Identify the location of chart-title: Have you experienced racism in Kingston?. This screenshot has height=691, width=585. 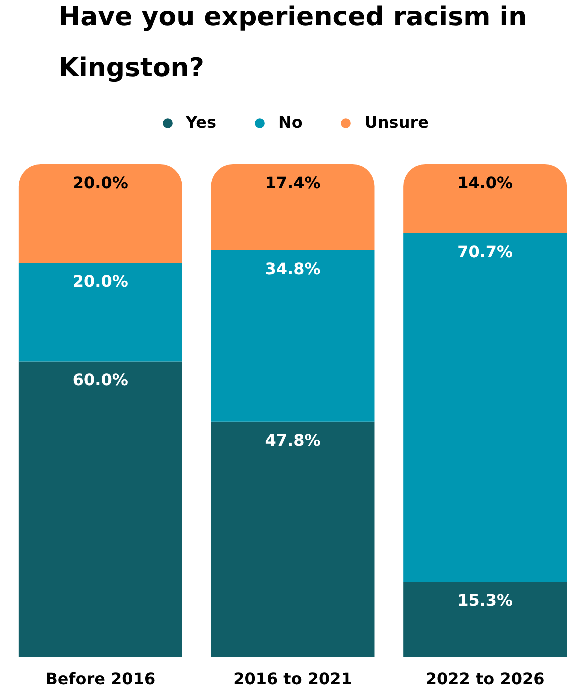
(293, 43).